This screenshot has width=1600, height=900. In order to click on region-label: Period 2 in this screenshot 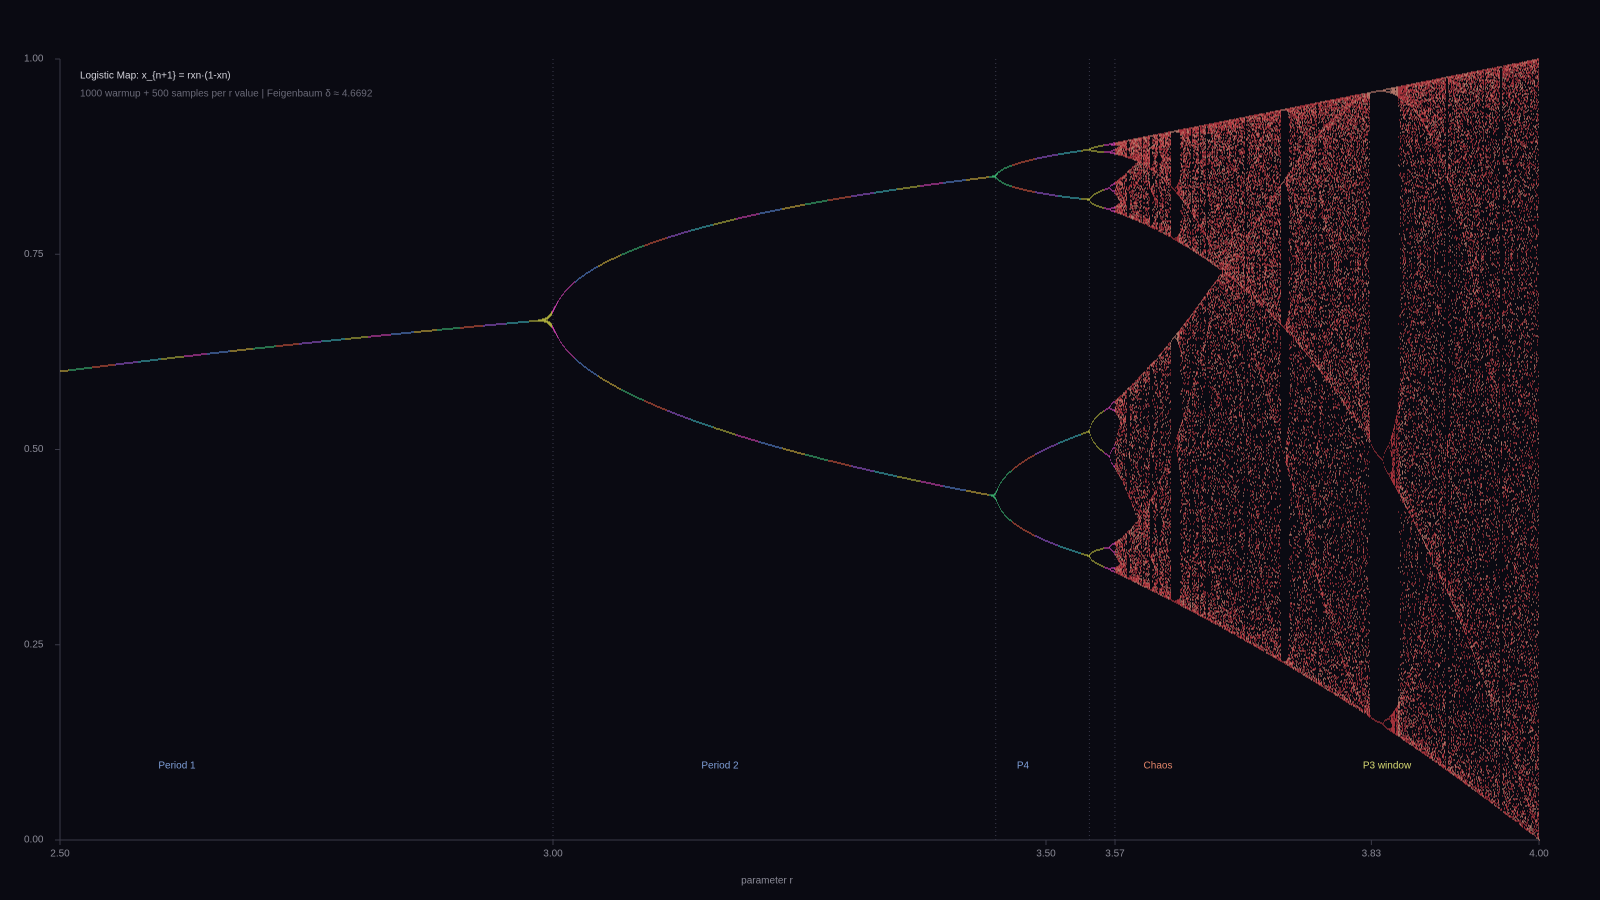, I will do `click(720, 766)`.